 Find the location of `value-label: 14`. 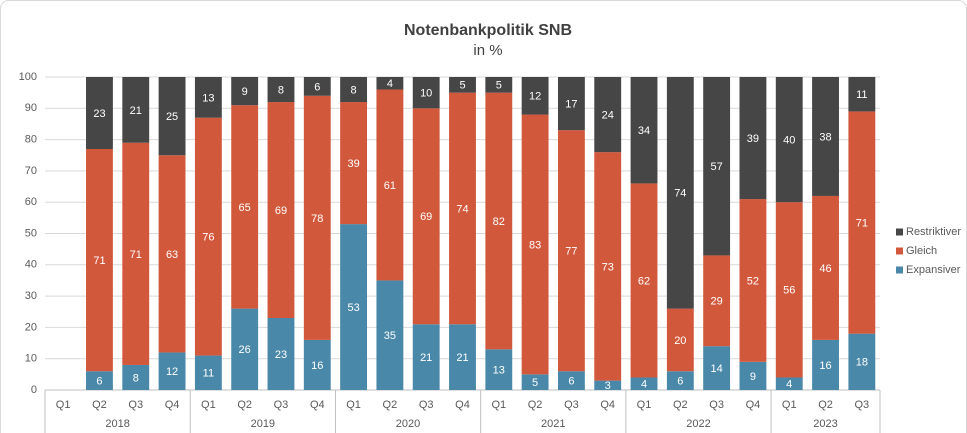

value-label: 14 is located at coordinates (717, 369).